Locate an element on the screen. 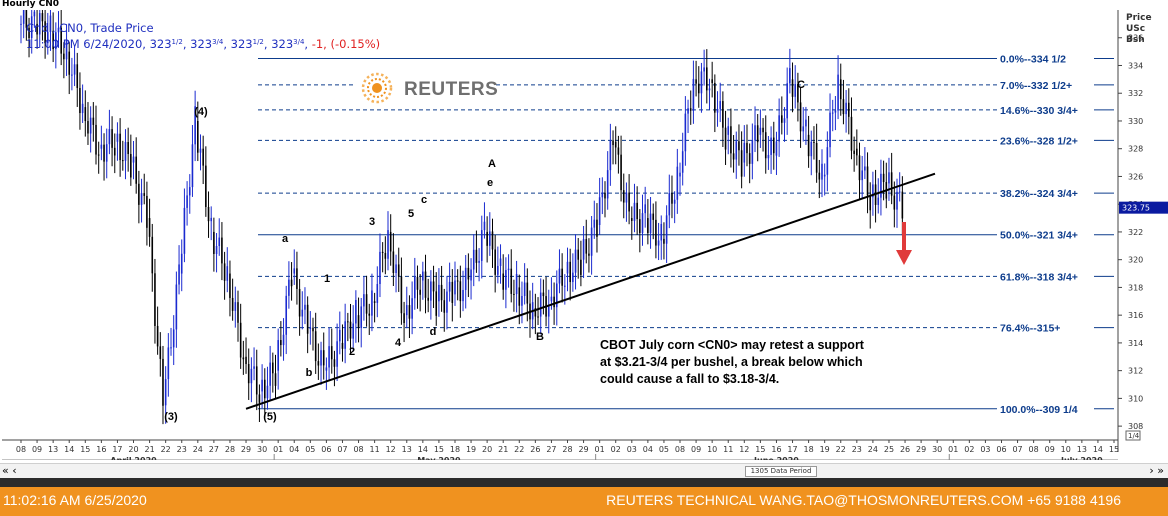  y-tick-label: 312 is located at coordinates (1135, 371).